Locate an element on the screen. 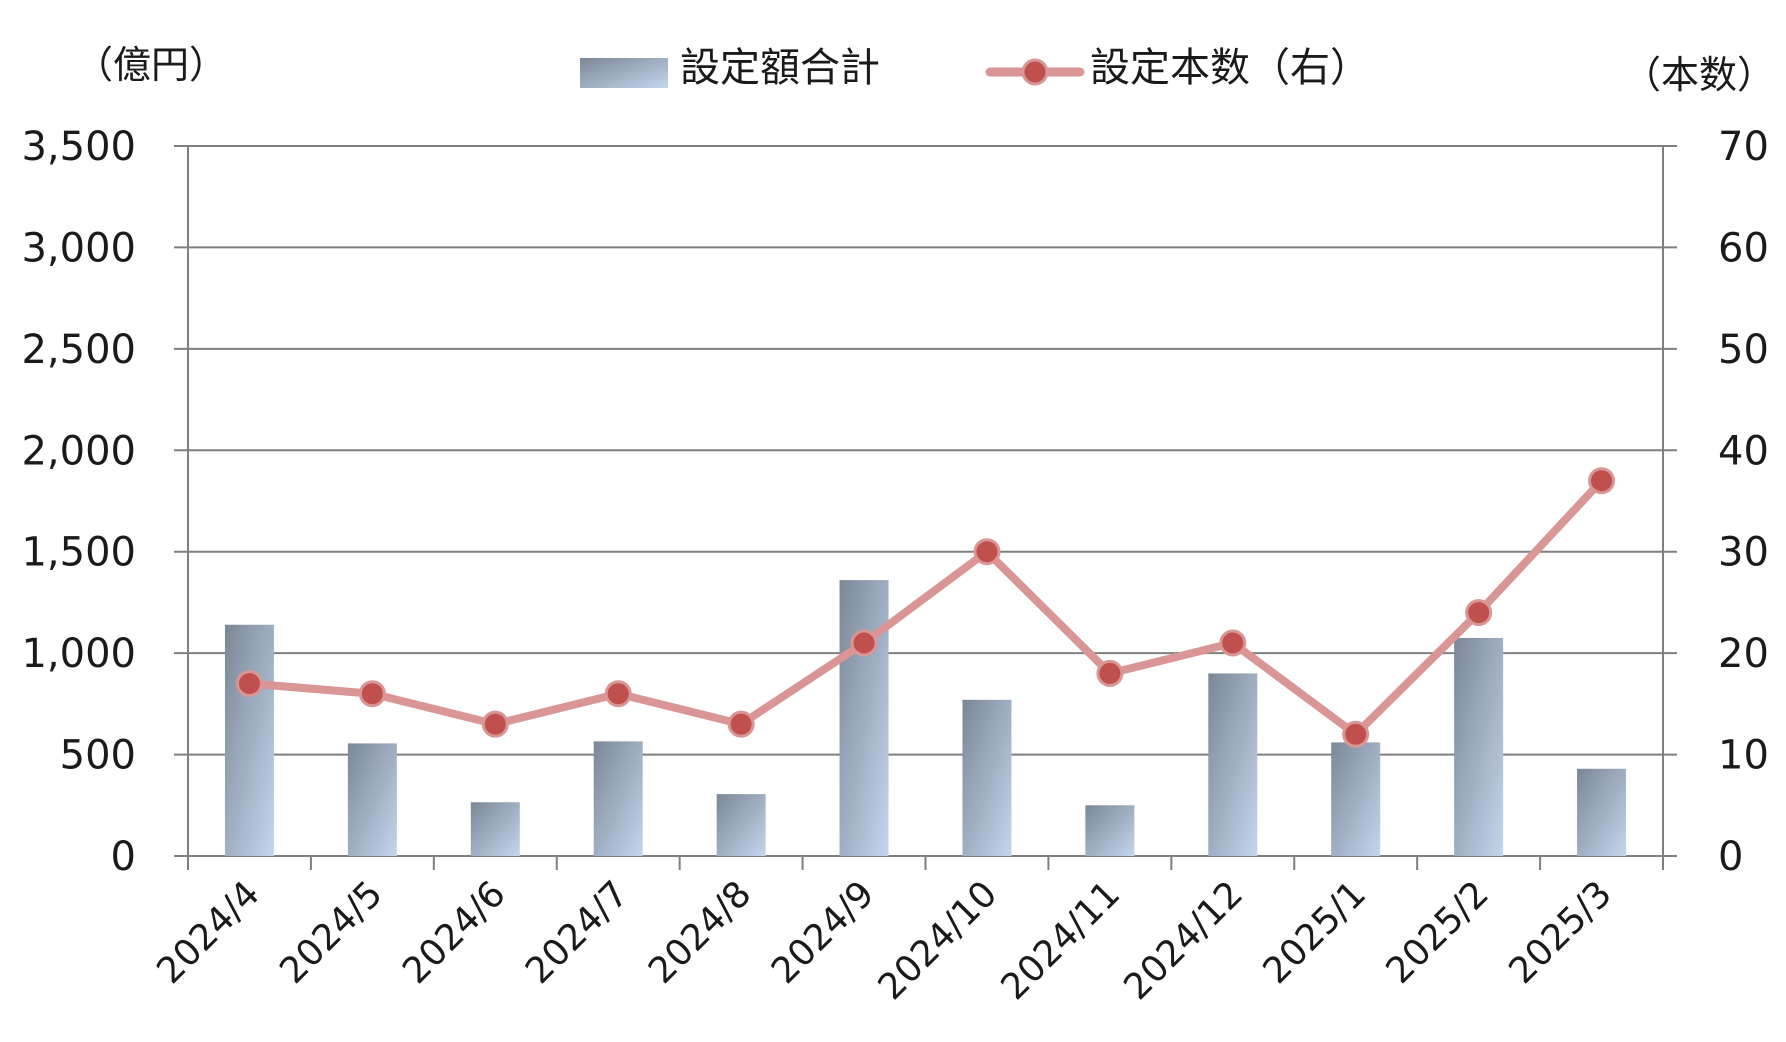 Image resolution: width=1786 pixels, height=1042 pixels. x-tick-label: 2024/9 is located at coordinates (823, 932).